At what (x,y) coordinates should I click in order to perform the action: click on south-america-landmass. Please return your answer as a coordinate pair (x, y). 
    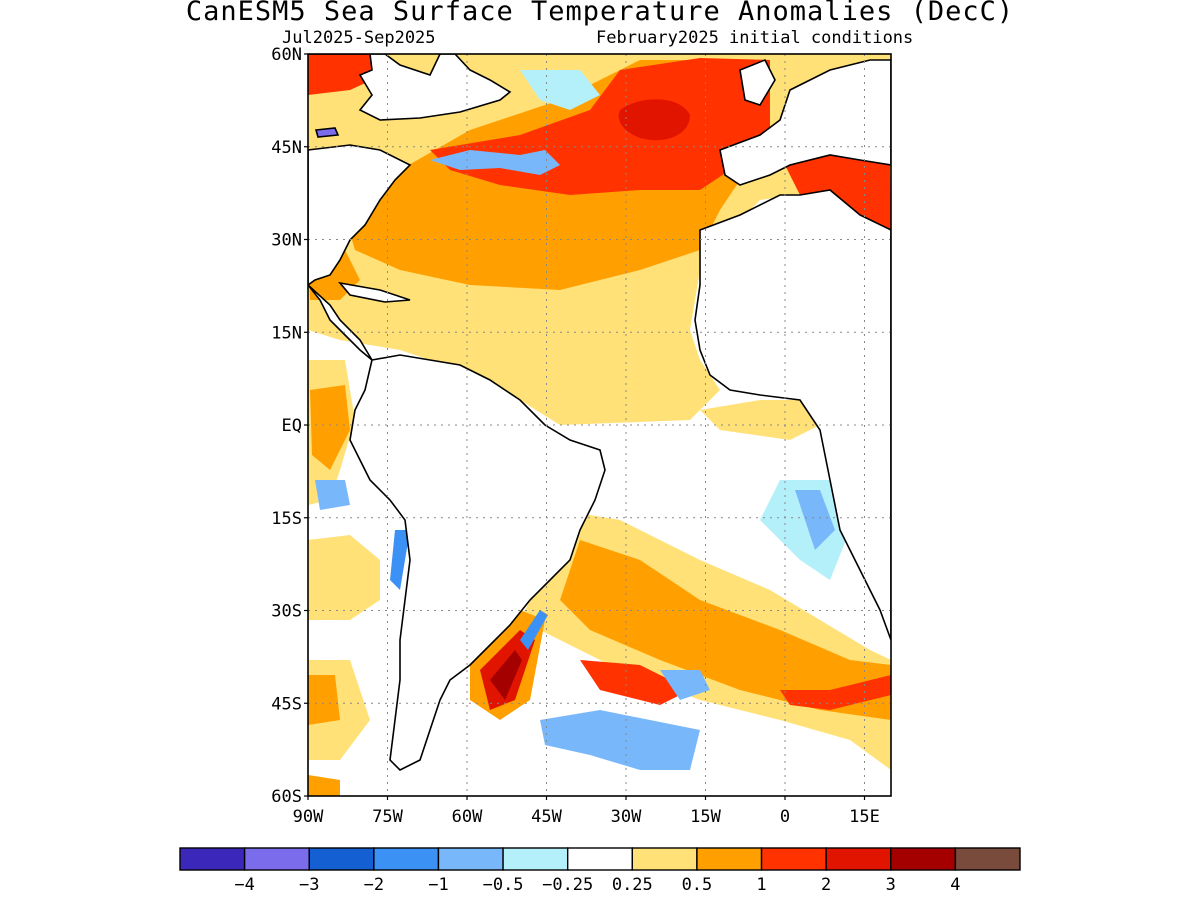
    Looking at the image, I should click on (477, 562).